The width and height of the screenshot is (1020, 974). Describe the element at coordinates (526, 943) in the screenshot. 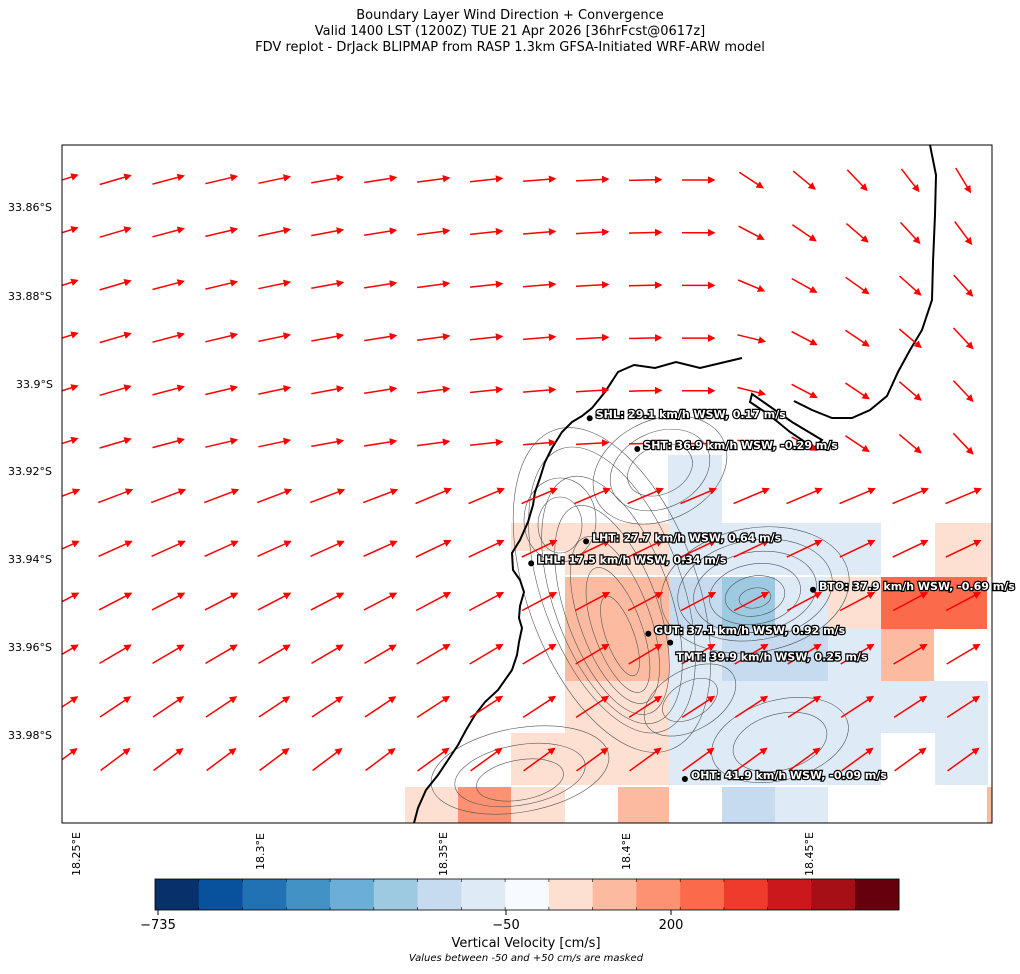

I see `colorbar-label: Vertical Velocity [cm/s]` at that location.